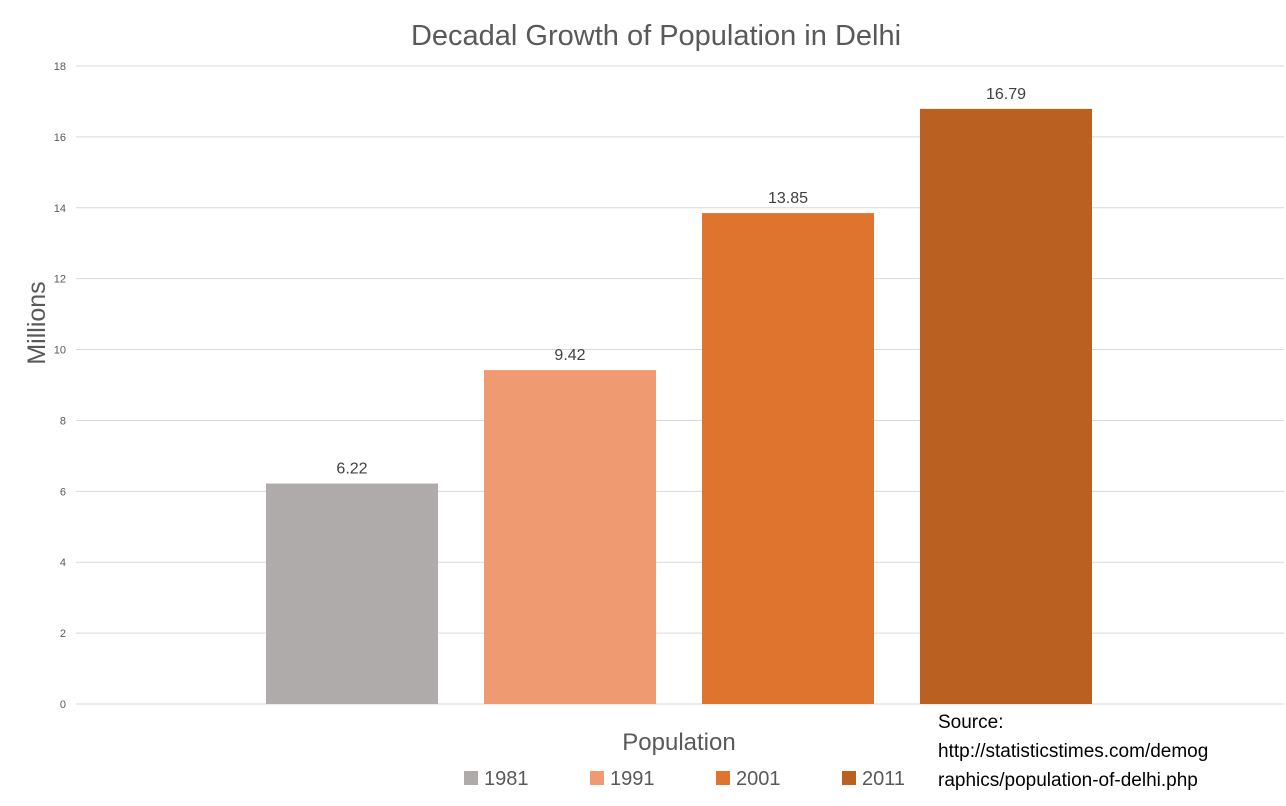 Image resolution: width=1286 pixels, height=806 pixels. What do you see at coordinates (684, 779) in the screenshot?
I see `legend: 1981 1991 2001 2011` at bounding box center [684, 779].